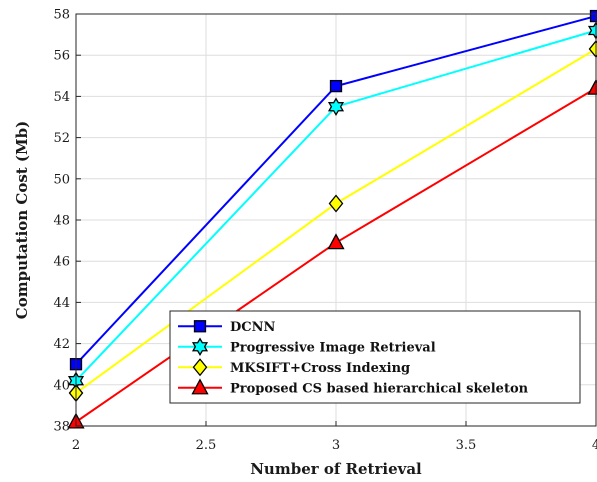  I want to click on legend-label-2: MKSIFT+Cross Indexing, so click(320, 368).